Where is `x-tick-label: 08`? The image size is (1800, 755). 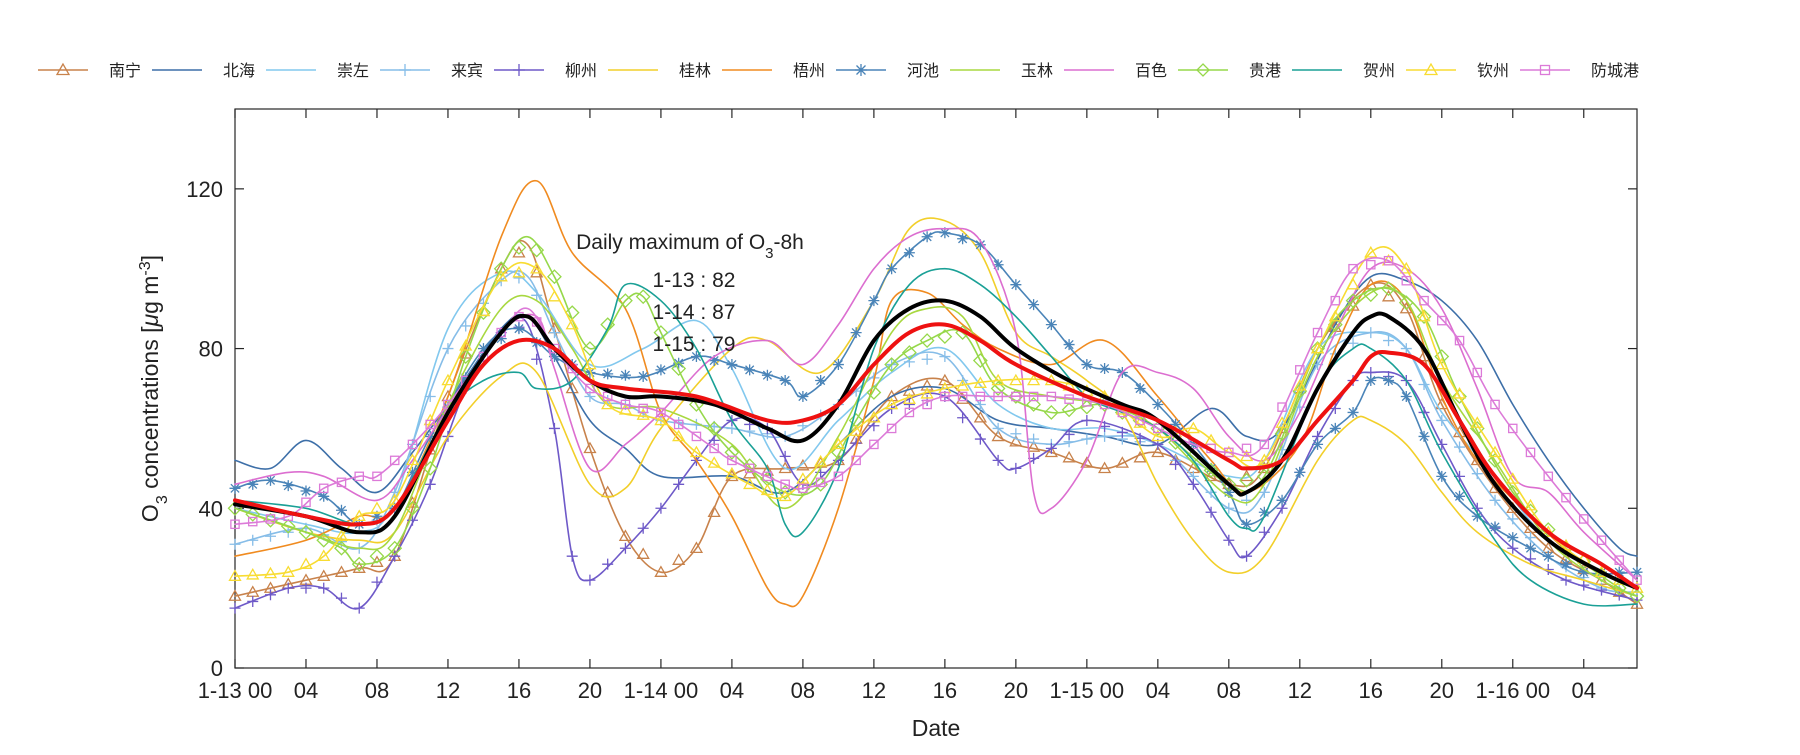 x-tick-label: 08 is located at coordinates (377, 690).